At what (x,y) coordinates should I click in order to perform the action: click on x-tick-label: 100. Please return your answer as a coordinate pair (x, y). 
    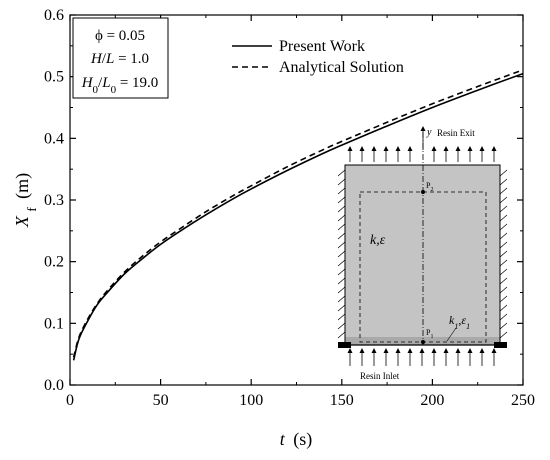
    Looking at the image, I should click on (251, 400).